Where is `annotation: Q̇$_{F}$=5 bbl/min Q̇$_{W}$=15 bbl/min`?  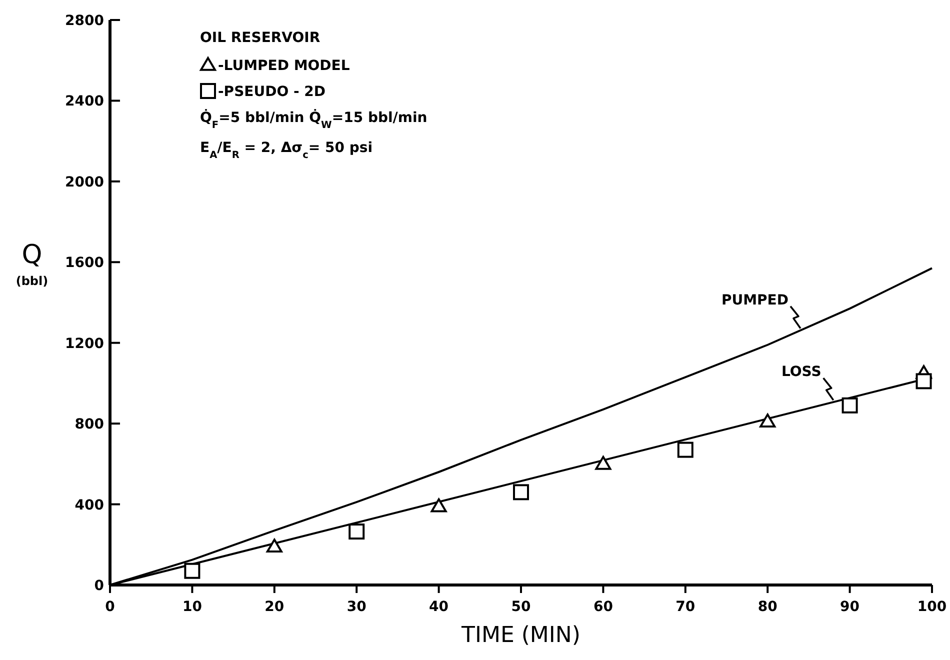 annotation: Q̇$_{F}$=5 bbl/min Q̇$_{W}$=15 bbl/min is located at coordinates (314, 119).